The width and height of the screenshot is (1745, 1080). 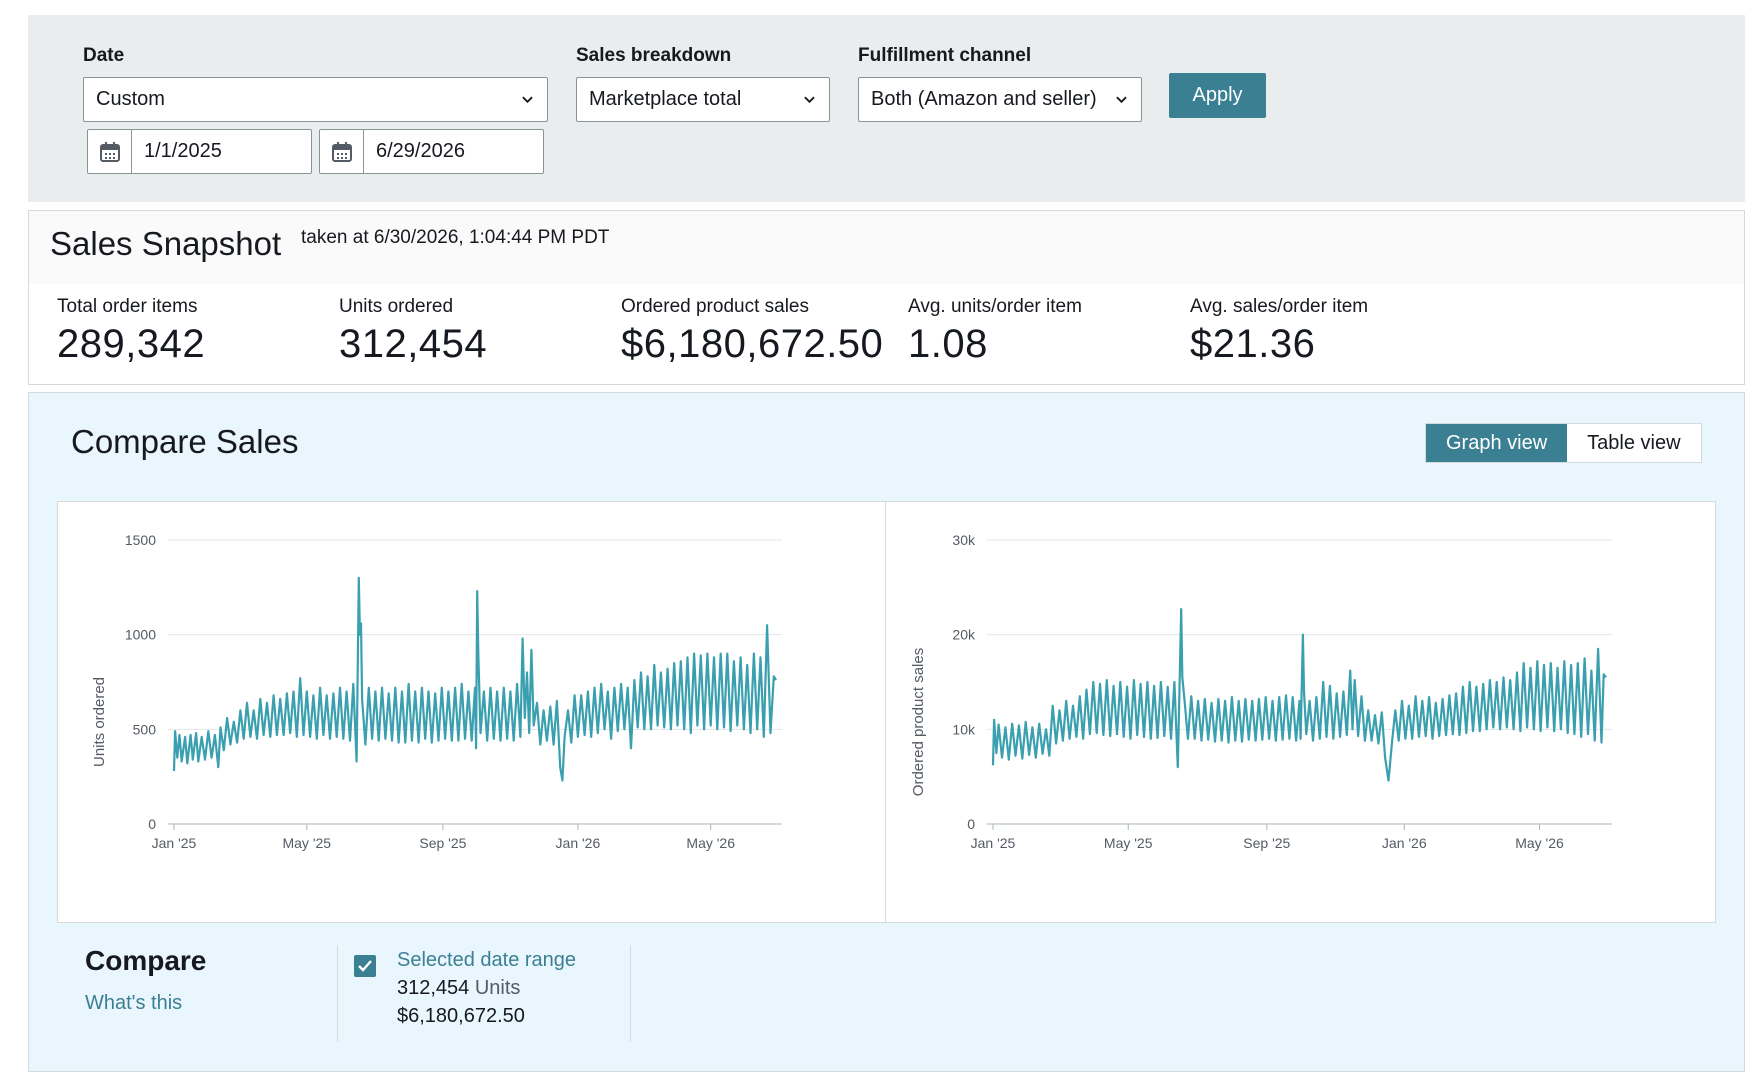 I want to click on apply-button: Apply, so click(x=1217, y=95).